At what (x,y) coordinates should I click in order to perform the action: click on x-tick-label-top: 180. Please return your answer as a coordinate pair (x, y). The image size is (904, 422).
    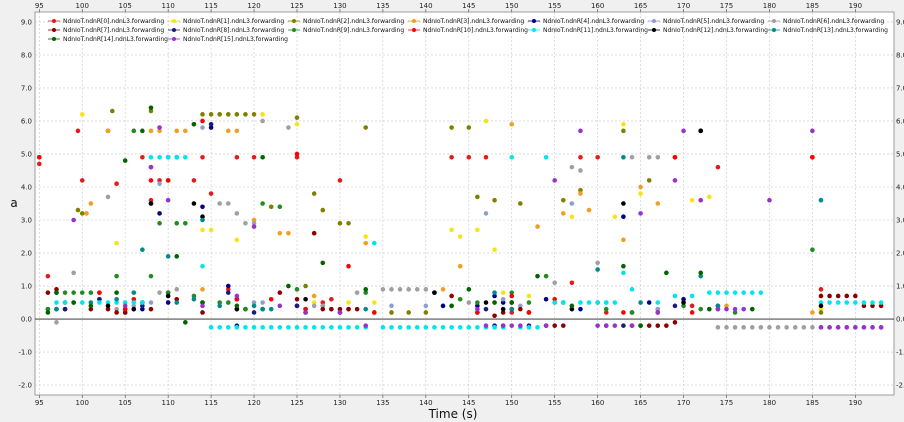
    Looking at the image, I should click on (769, 6).